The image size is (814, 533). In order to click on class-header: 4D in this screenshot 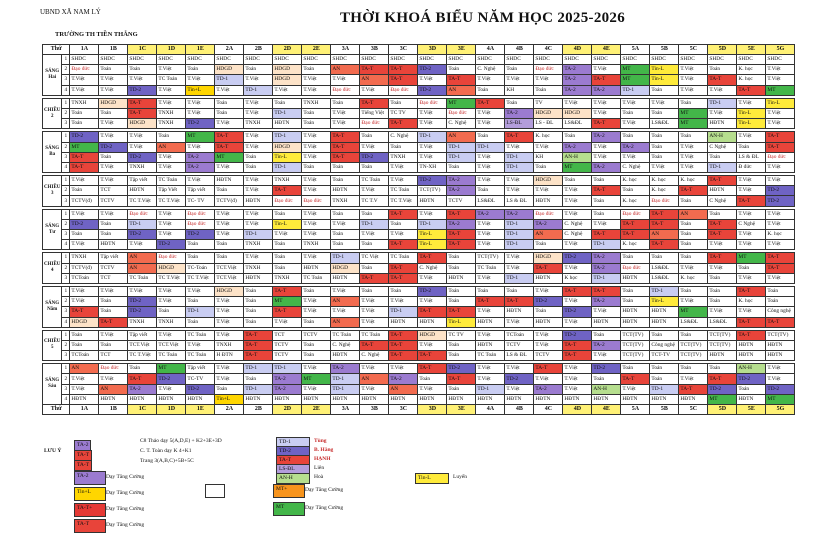, I will do `click(577, 49)`.